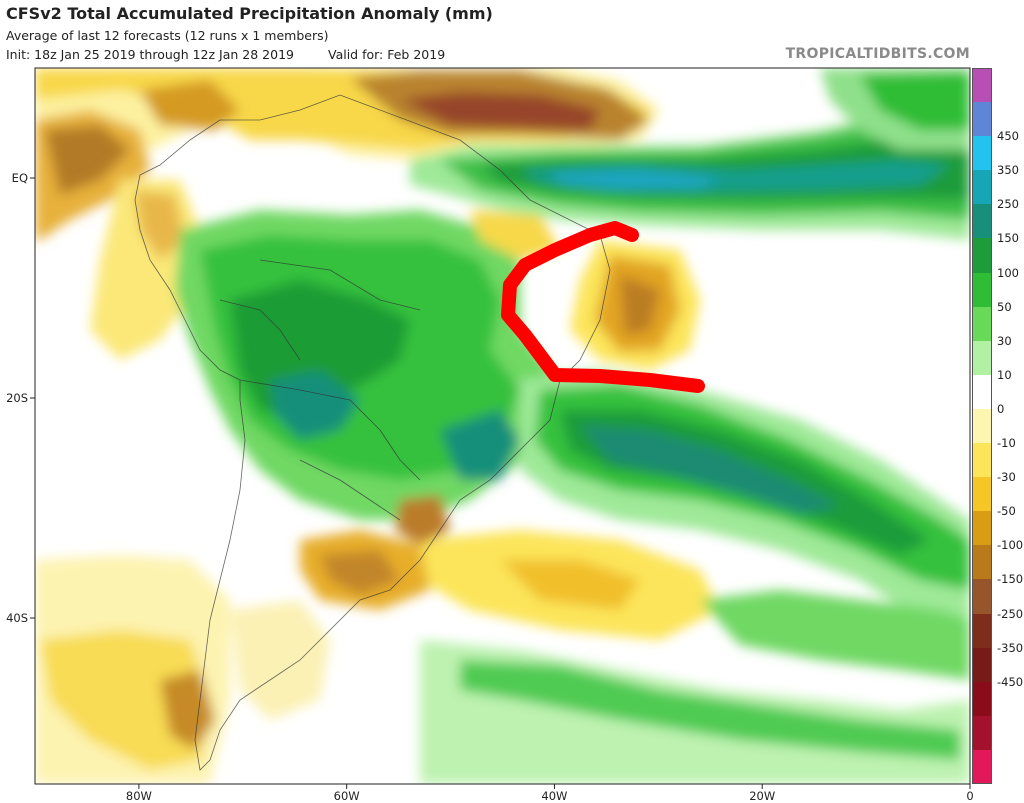 This screenshot has height=803, width=1024. Describe the element at coordinates (1010, 613) in the screenshot. I see `colorbar-label: -250` at that location.